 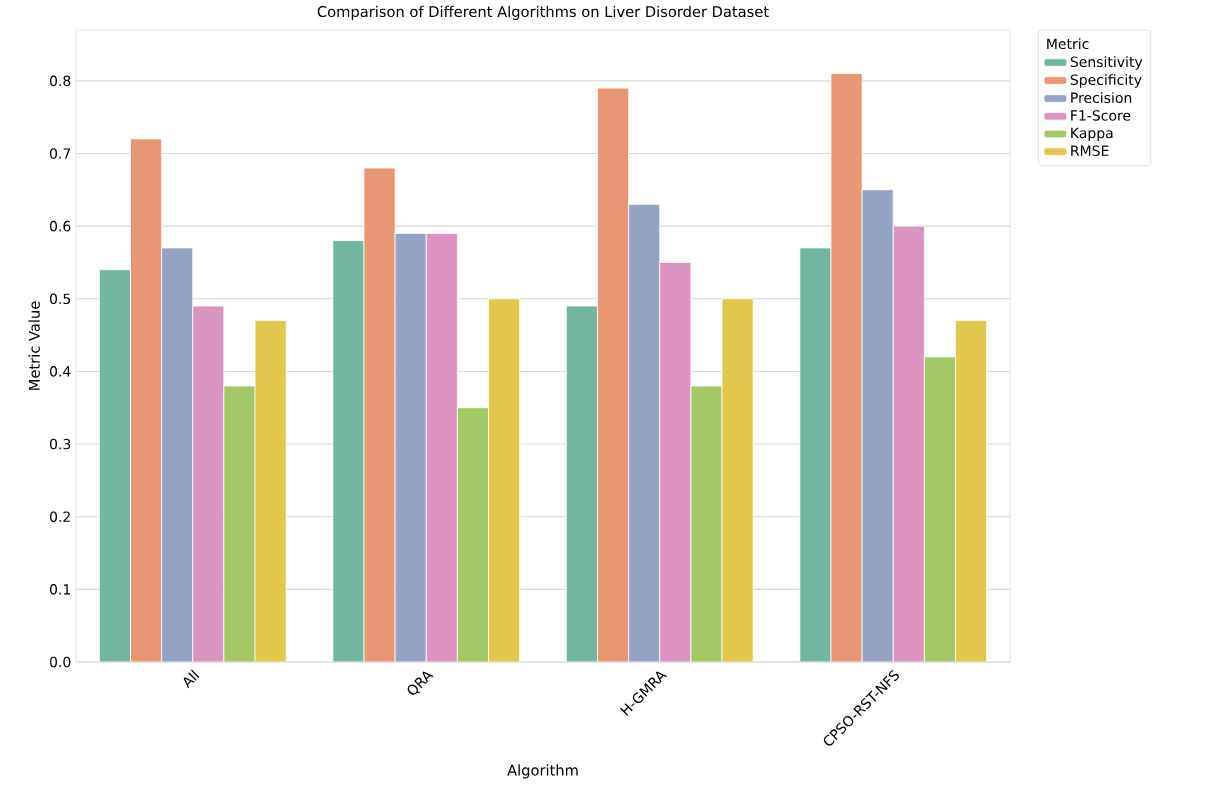 What do you see at coordinates (60, 81) in the screenshot?
I see `y-tick-label: 0.8` at bounding box center [60, 81].